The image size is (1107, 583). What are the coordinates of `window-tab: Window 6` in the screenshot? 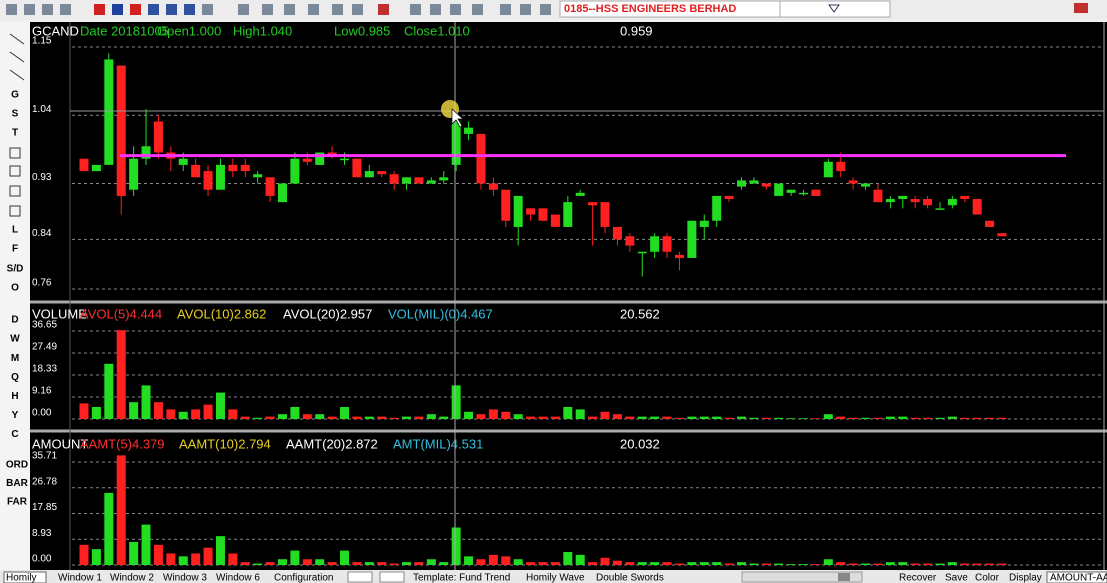 It's located at (238, 578).